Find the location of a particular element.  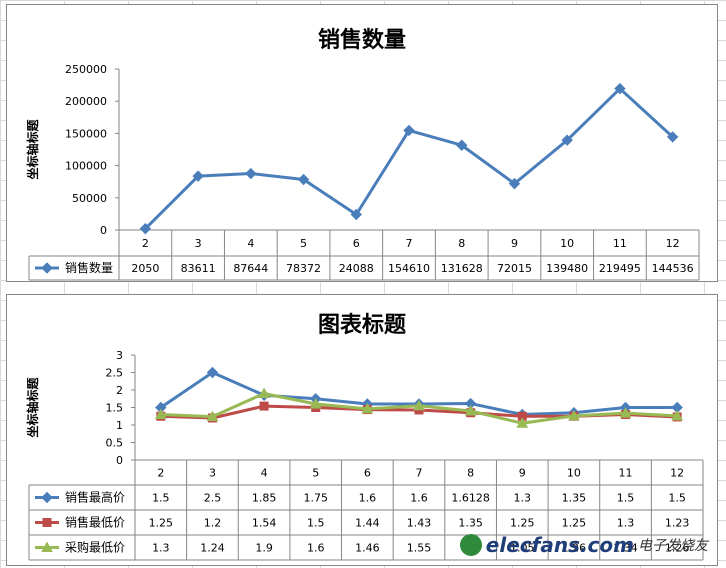

data-table-cell: 1.85 is located at coordinates (264, 498).